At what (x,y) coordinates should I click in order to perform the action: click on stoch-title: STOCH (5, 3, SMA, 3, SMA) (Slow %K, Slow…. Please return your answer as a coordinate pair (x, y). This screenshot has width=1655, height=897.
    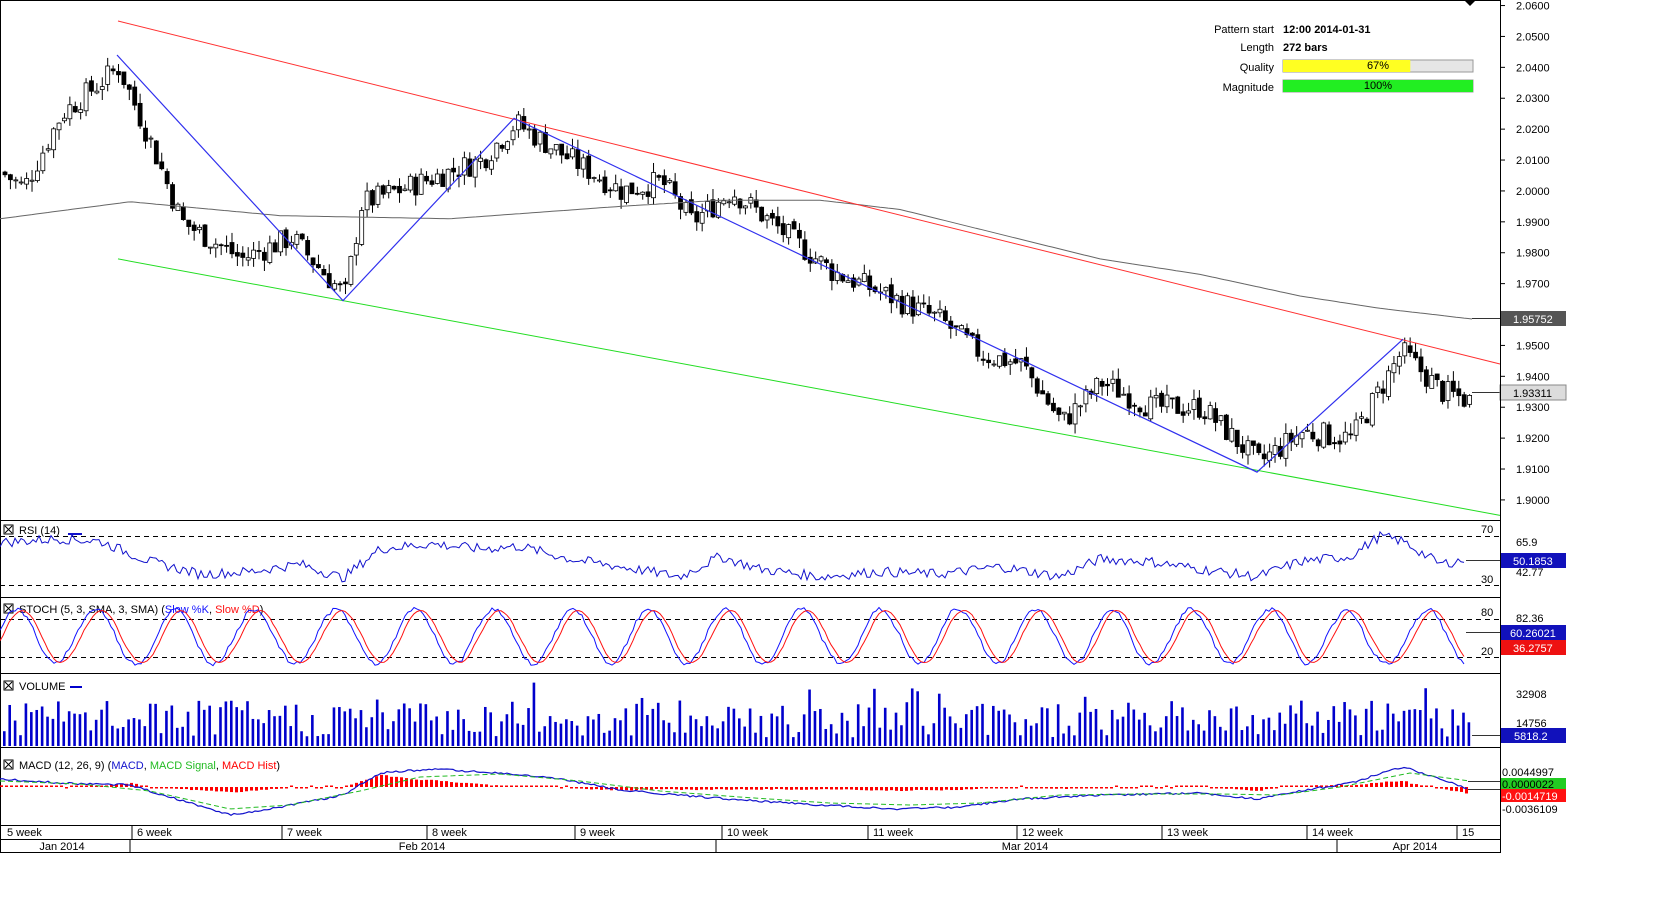
    Looking at the image, I should click on (141, 610).